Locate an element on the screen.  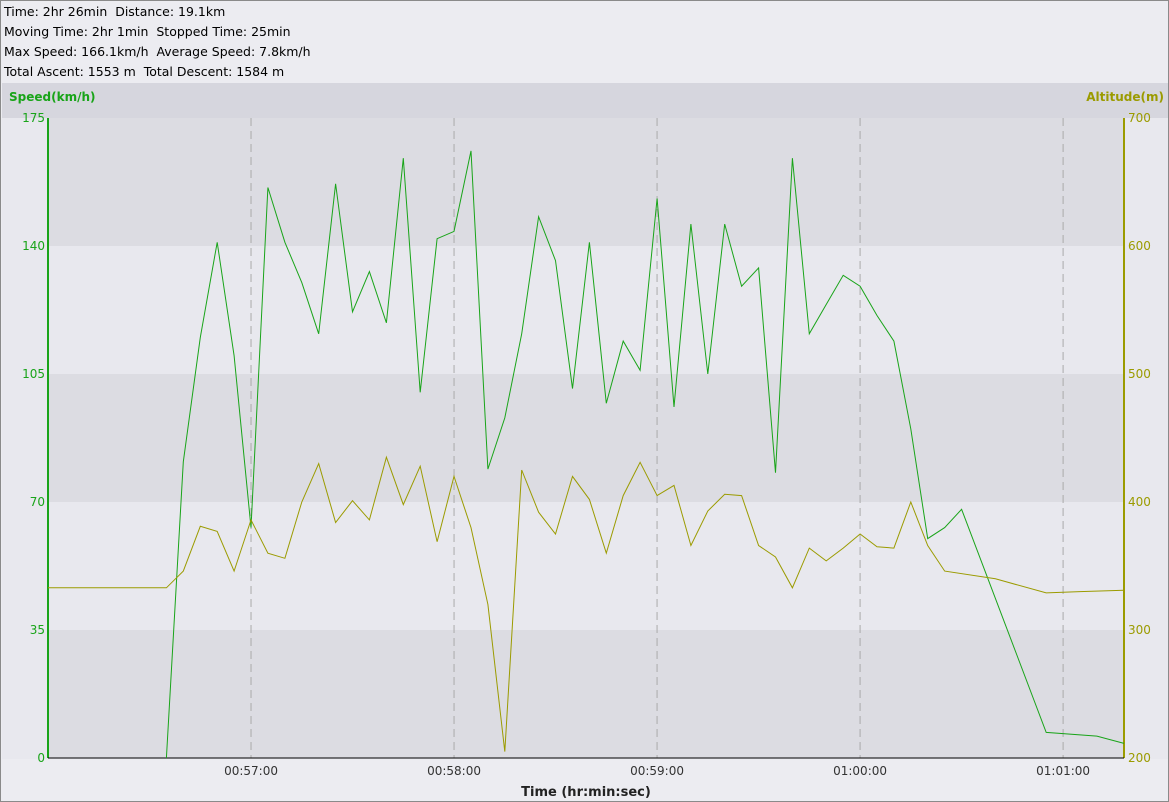
x-tick-label: 00:59:00 is located at coordinates (657, 771).